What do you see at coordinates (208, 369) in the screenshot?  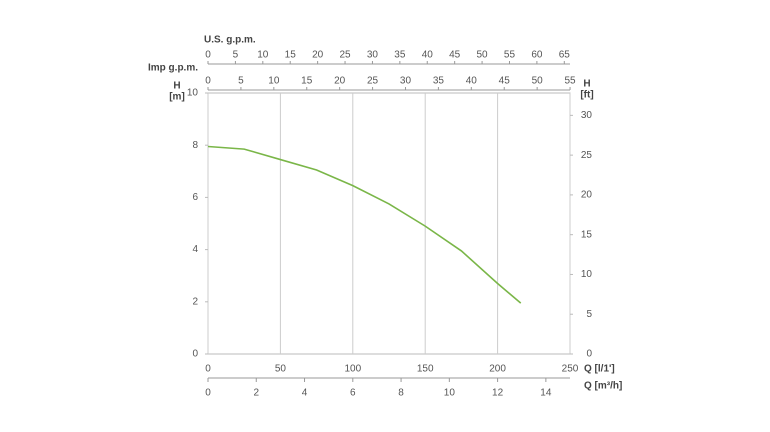 I see `x-tick-label: 0` at bounding box center [208, 369].